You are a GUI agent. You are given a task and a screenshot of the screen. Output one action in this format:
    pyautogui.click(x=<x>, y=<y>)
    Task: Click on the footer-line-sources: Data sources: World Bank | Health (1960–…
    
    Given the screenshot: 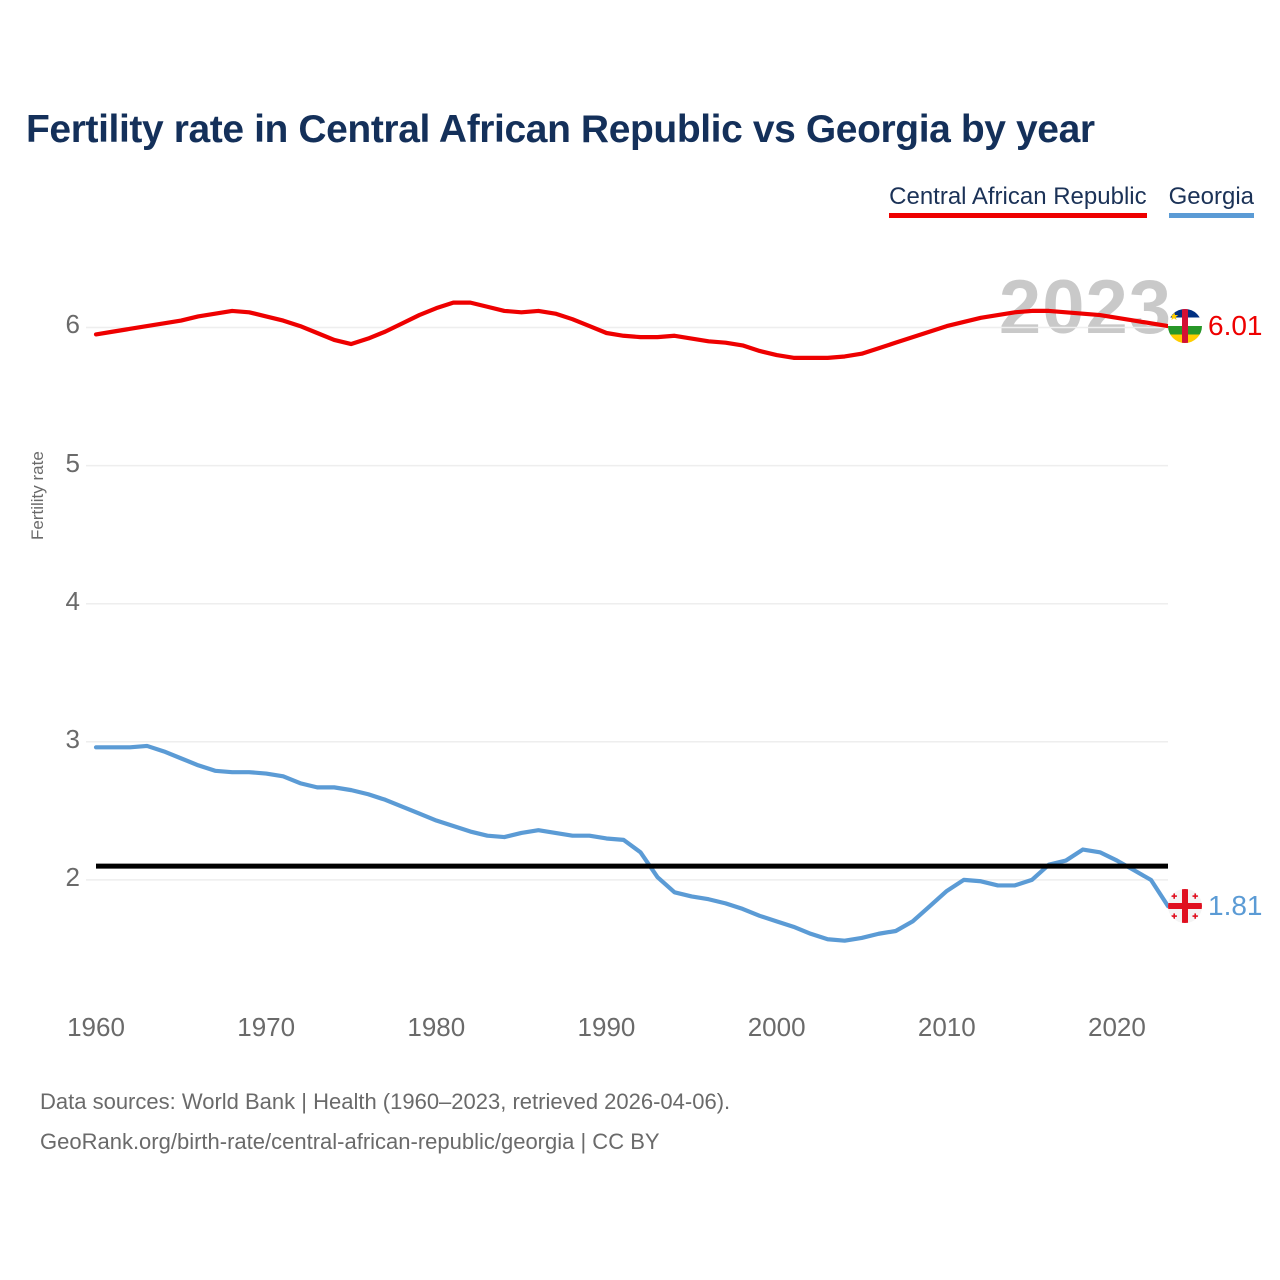 What is the action you would take?
    pyautogui.click(x=385, y=1101)
    